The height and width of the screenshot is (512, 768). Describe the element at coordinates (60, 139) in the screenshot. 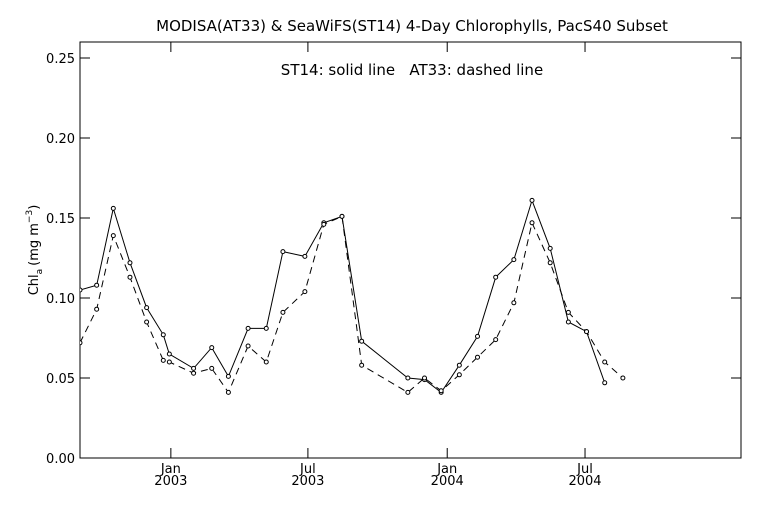

I see `y-tick-label: 0.20` at that location.